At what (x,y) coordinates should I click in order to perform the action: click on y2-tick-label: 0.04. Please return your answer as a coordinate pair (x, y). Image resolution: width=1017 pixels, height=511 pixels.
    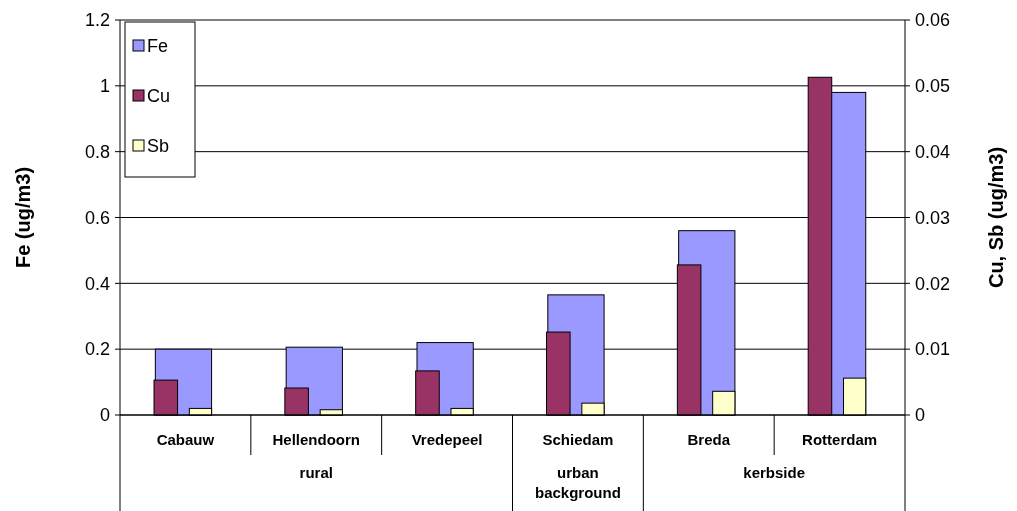
    Looking at the image, I should click on (933, 151).